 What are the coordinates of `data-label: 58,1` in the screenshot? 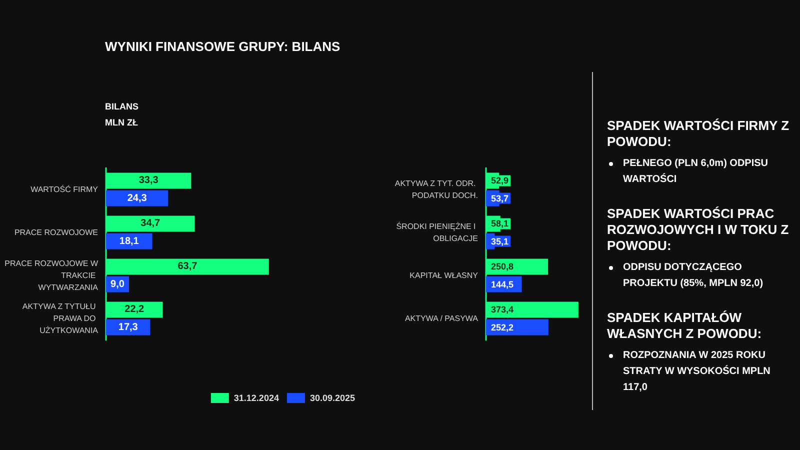 It's located at (500, 223).